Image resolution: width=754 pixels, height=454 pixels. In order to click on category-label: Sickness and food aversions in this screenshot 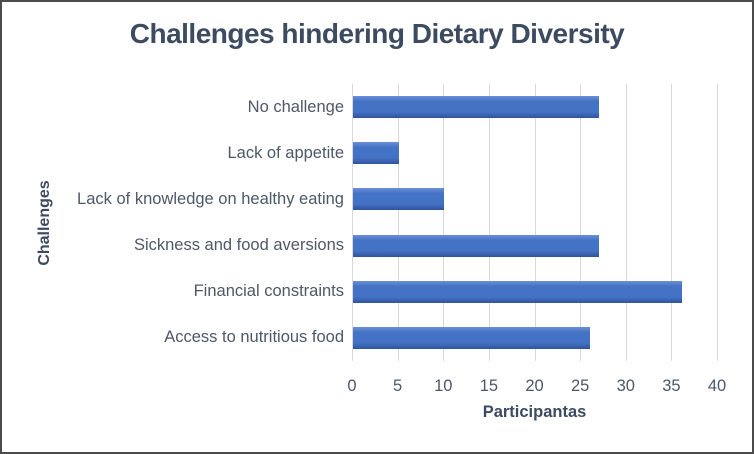, I will do `click(238, 245)`.